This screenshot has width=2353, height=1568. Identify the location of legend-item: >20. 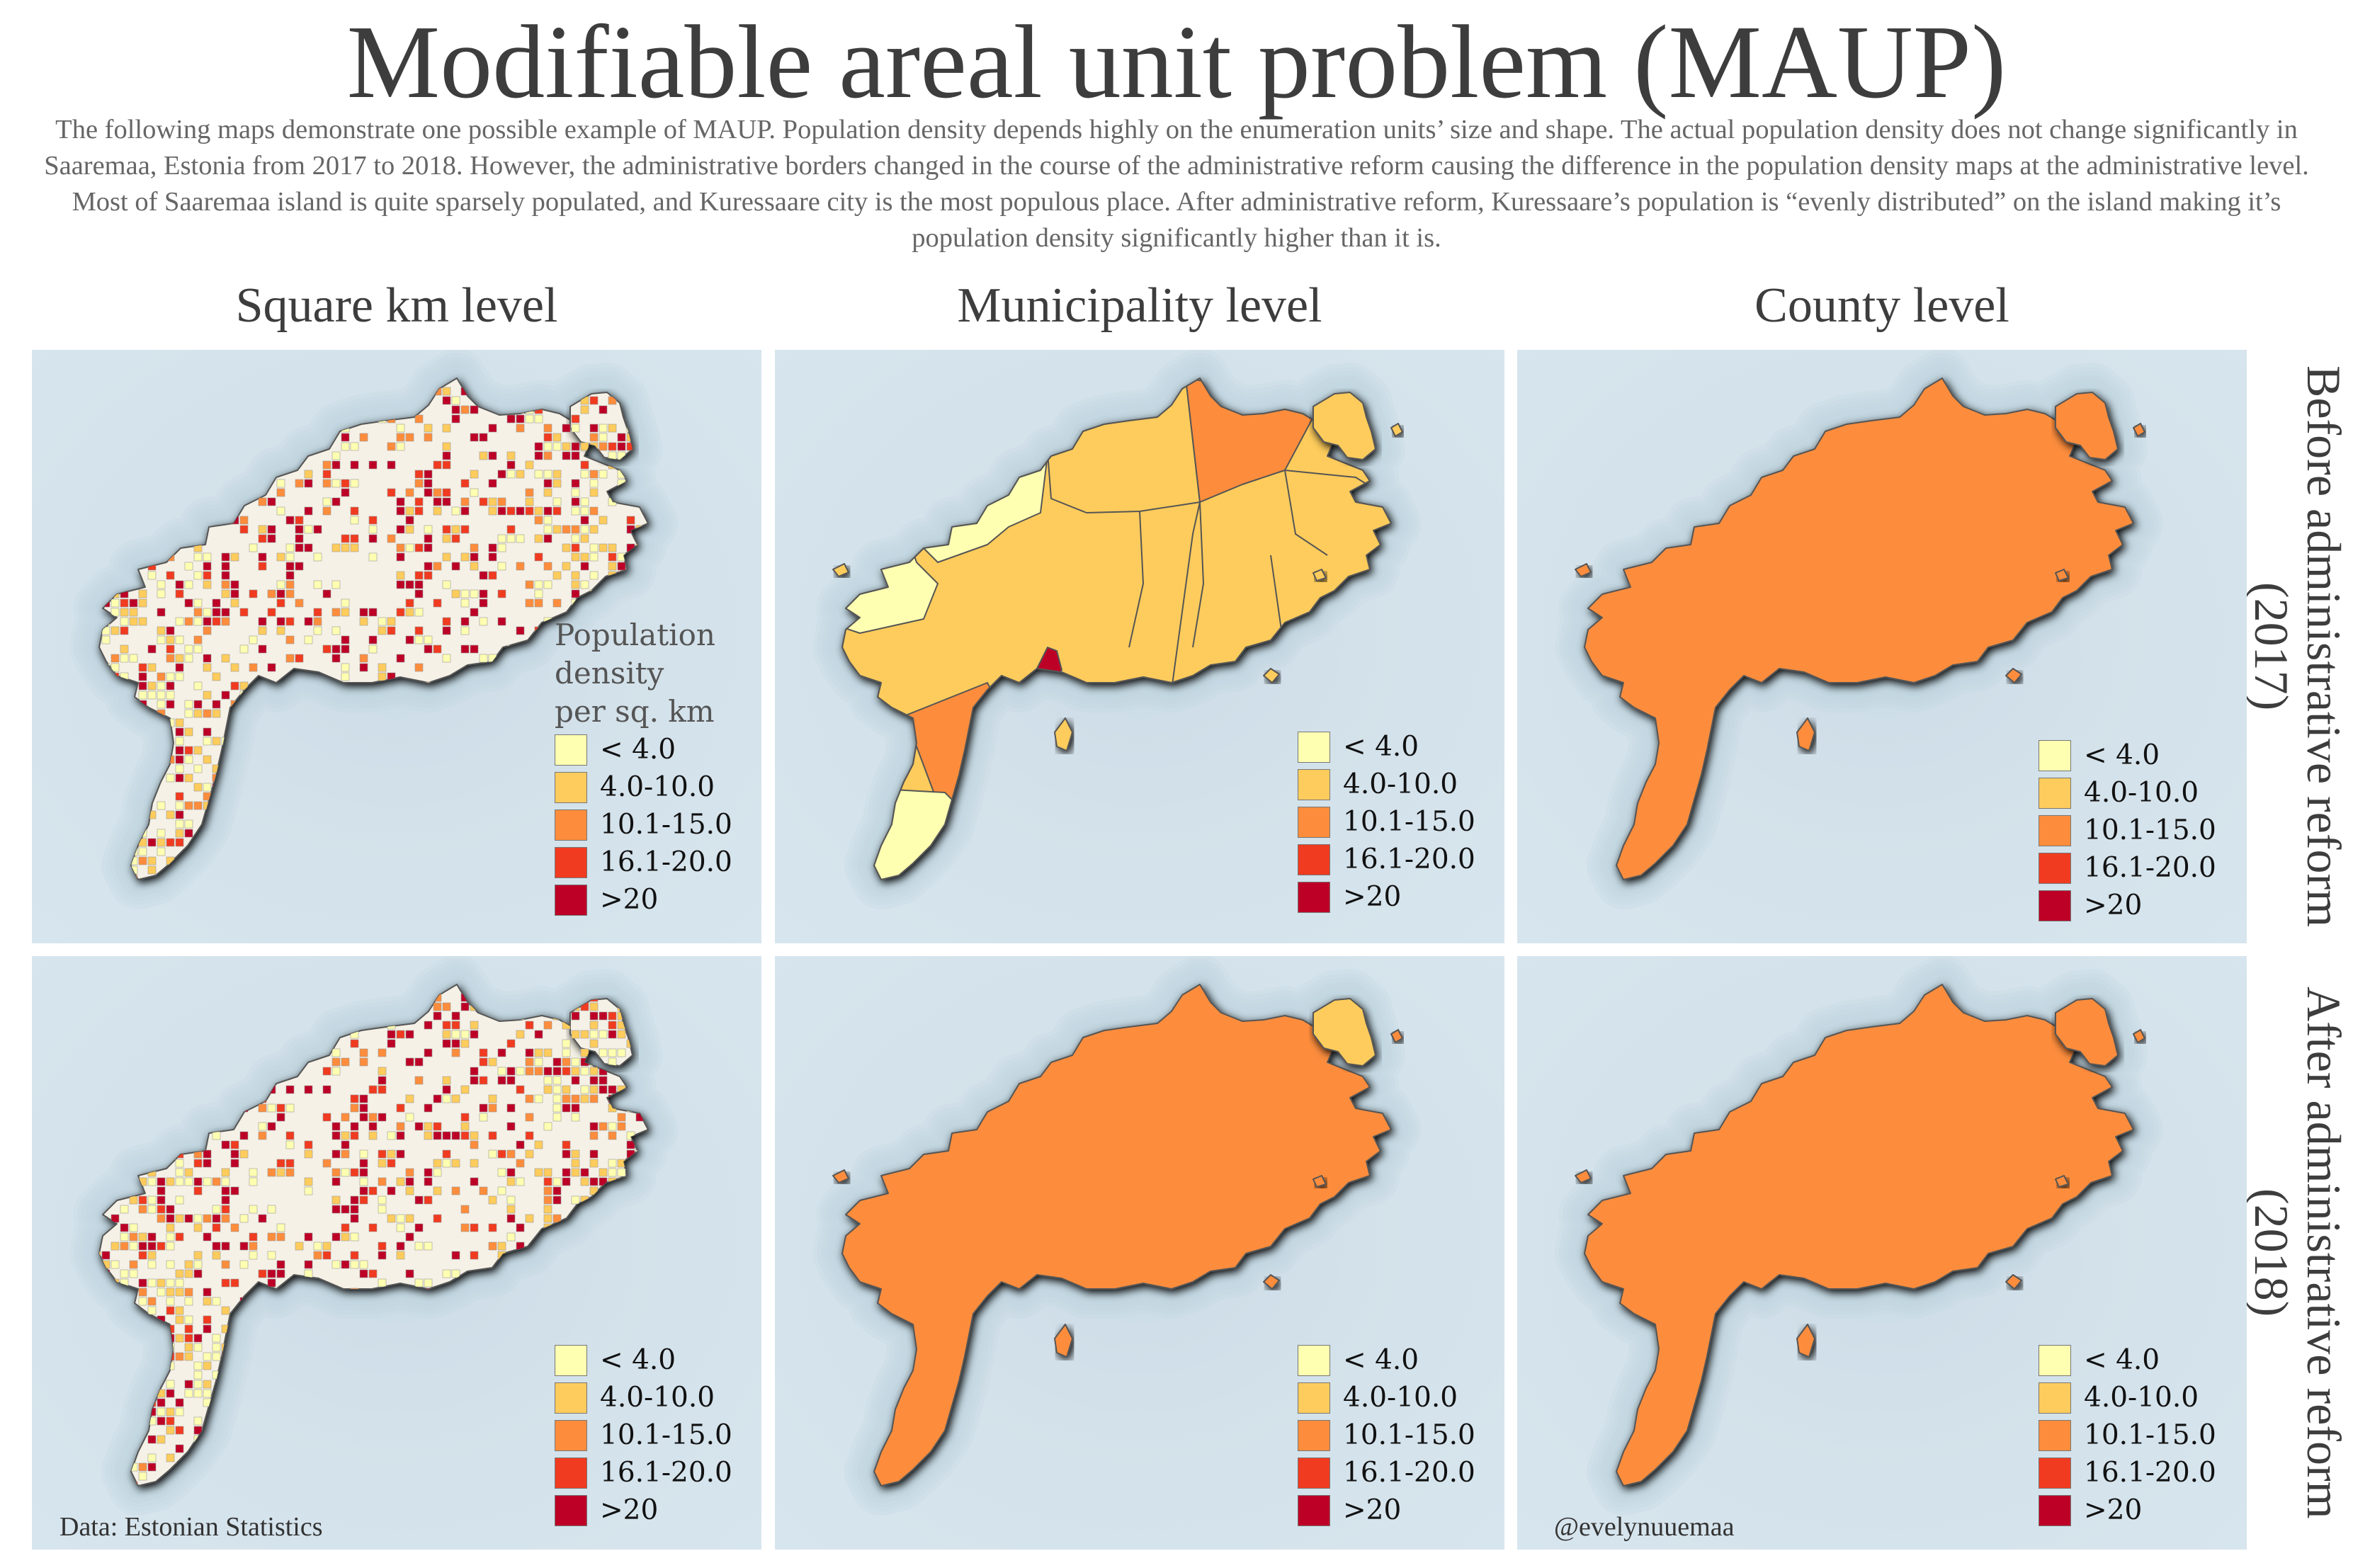
(1386, 1510).